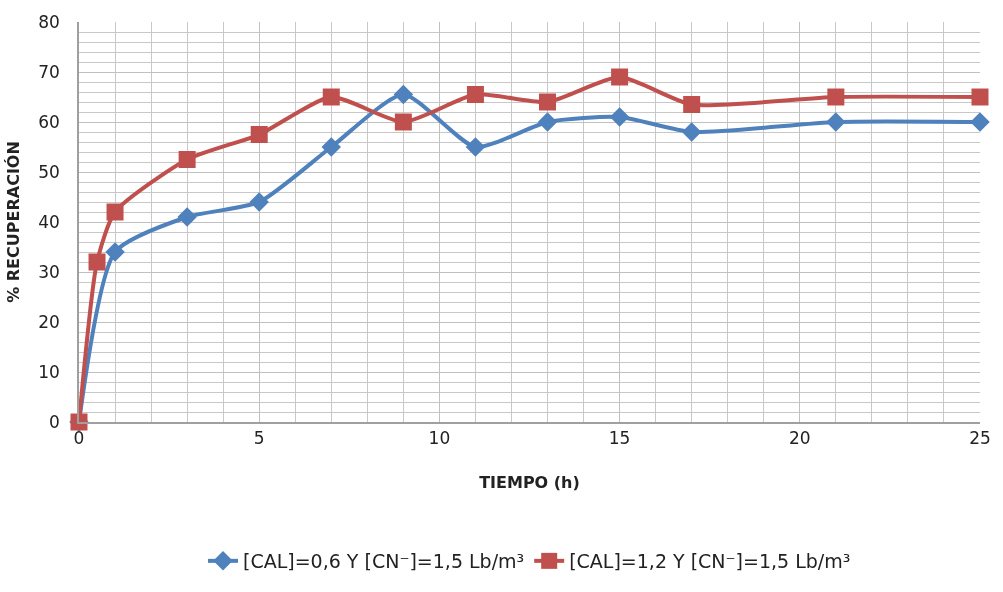  What do you see at coordinates (79, 438) in the screenshot?
I see `x-tick-label: 0` at bounding box center [79, 438].